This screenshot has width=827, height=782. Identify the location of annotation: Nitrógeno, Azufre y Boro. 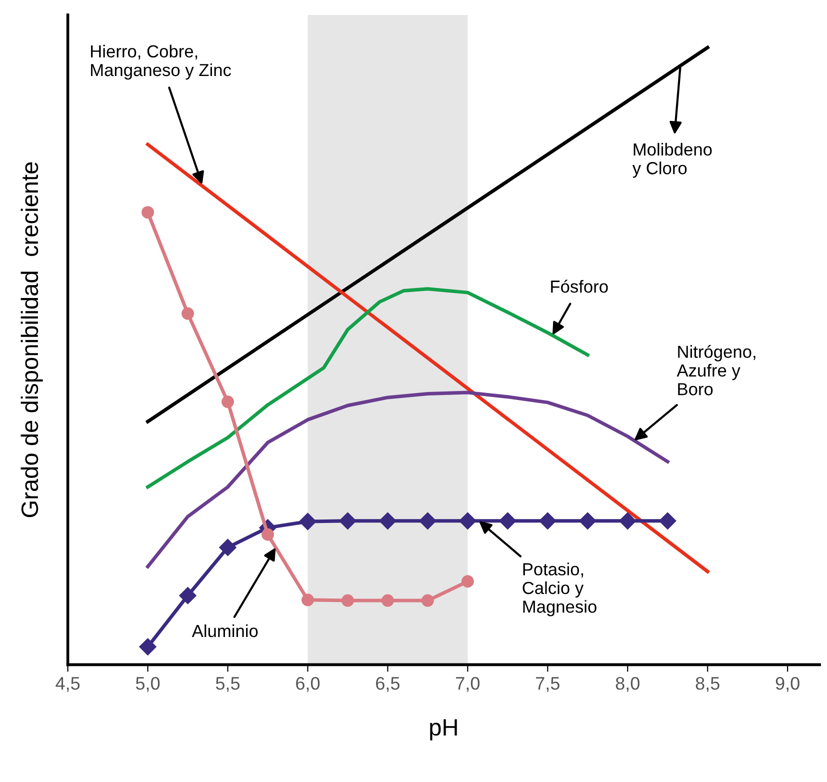
(716, 370).